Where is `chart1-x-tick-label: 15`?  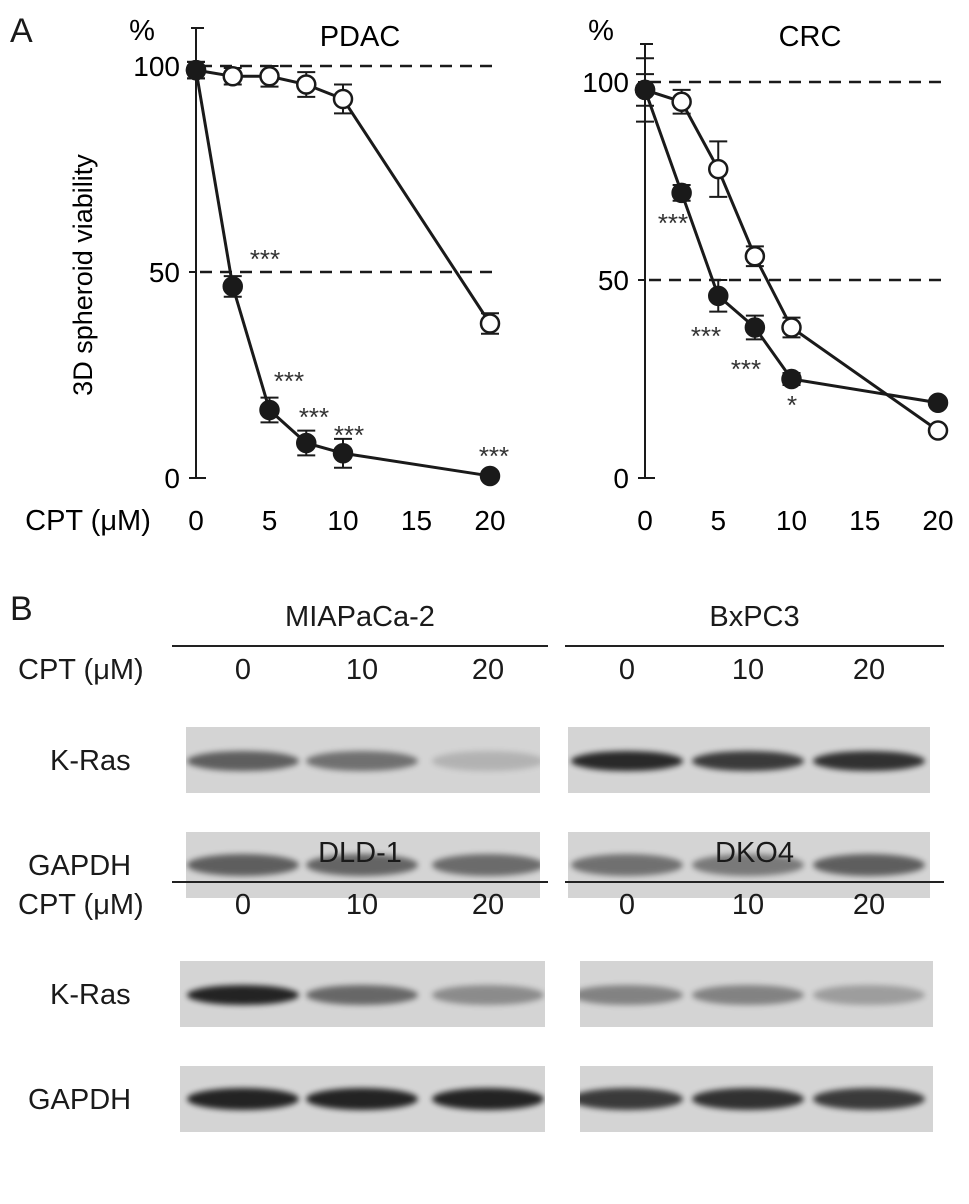
chart1-x-tick-label: 15 is located at coordinates (416, 520).